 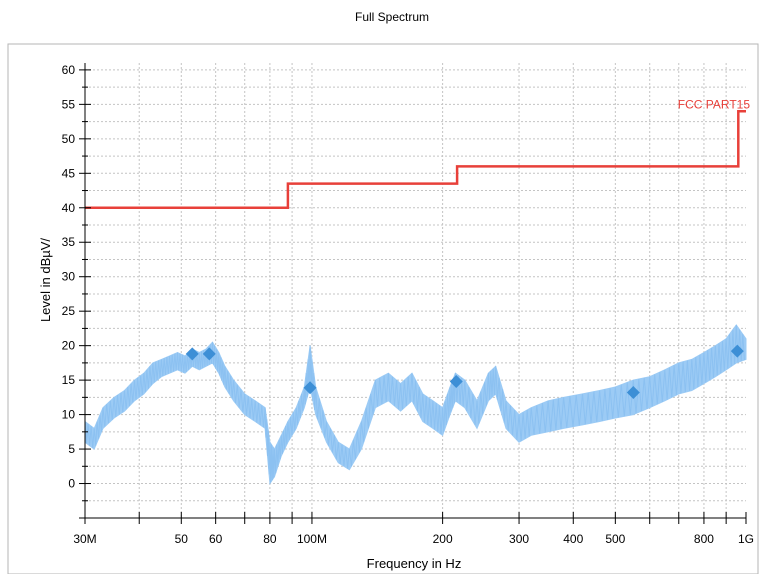 I want to click on y-tick-label: 25, so click(x=69, y=311).